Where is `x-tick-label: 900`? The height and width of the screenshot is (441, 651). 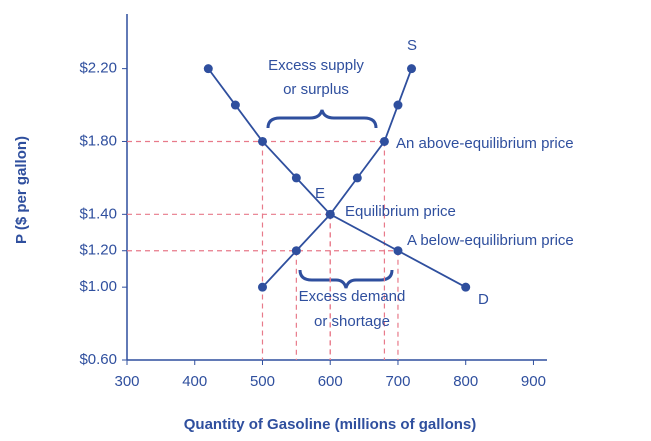
x-tick-label: 900 is located at coordinates (533, 381).